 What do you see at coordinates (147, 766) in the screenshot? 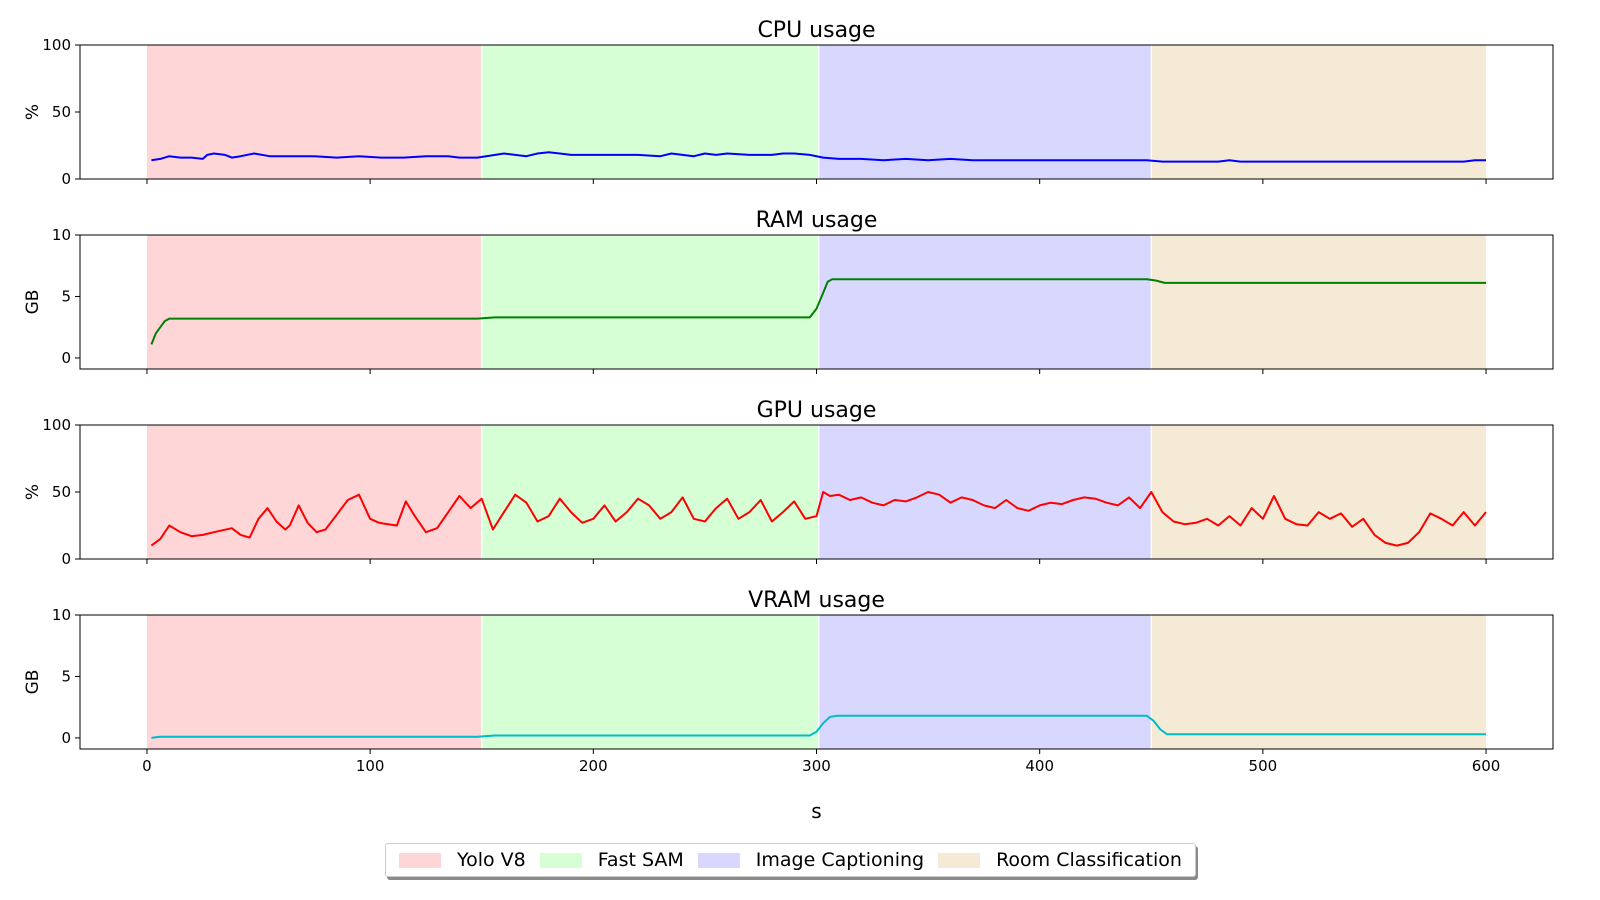
I see `x-tick-label: 0` at bounding box center [147, 766].